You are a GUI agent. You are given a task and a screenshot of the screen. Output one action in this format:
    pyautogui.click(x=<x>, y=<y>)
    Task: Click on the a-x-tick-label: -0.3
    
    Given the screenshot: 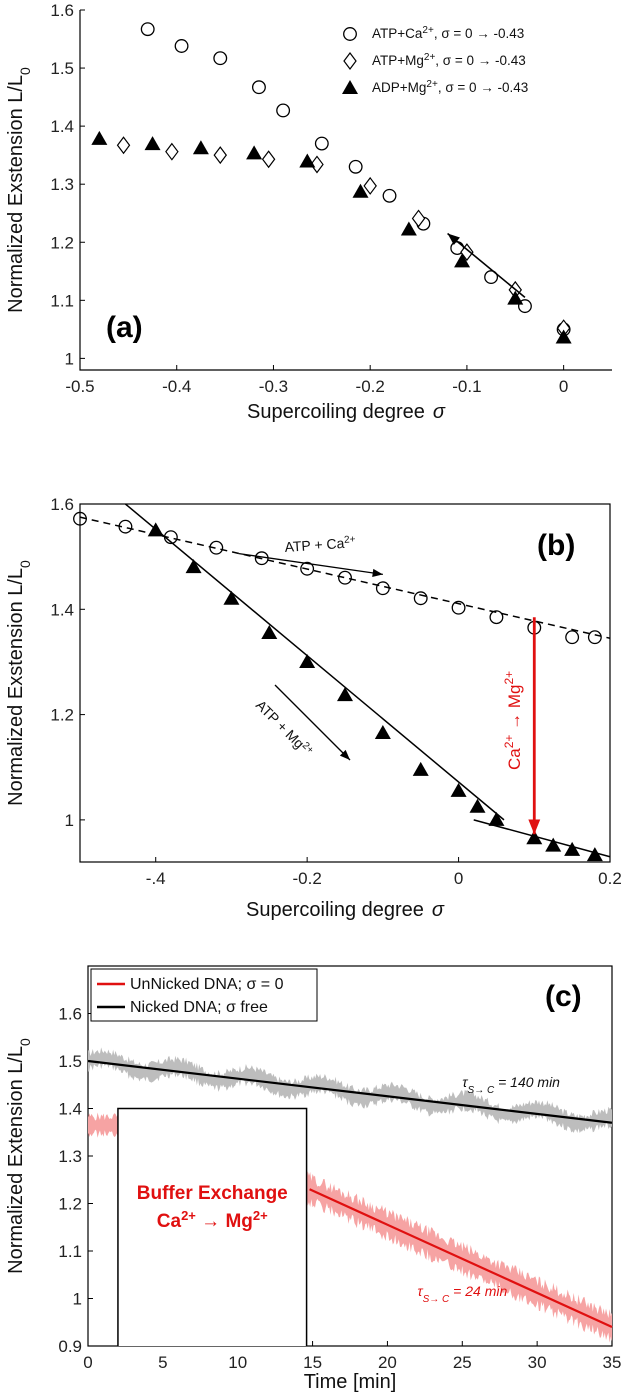 What is the action you would take?
    pyautogui.click(x=273, y=386)
    